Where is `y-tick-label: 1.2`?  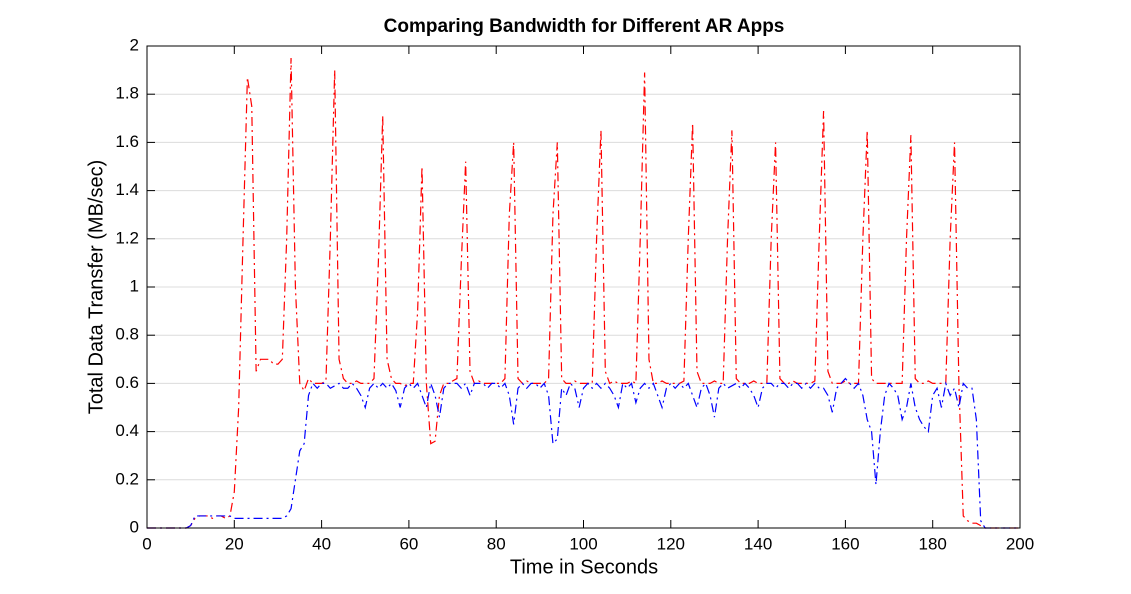 y-tick-label: 1.2 is located at coordinates (127, 237).